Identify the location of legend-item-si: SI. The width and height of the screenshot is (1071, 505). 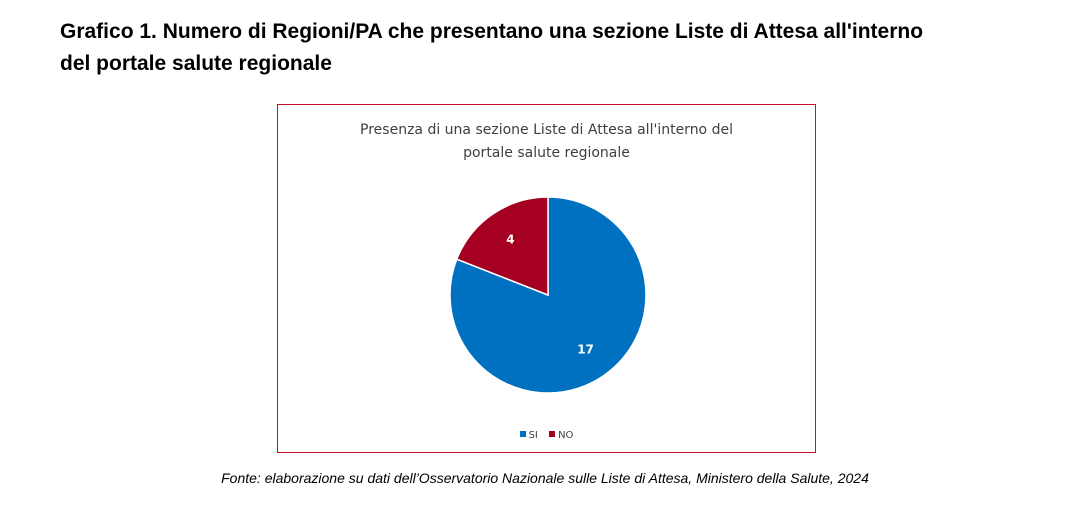
(528, 435).